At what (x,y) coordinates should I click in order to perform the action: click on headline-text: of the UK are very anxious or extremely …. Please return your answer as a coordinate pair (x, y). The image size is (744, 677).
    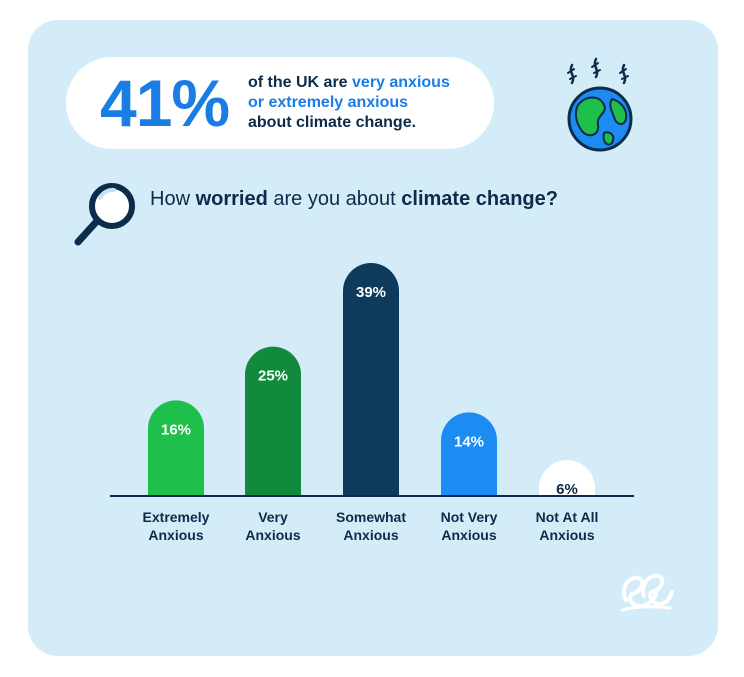
    Looking at the image, I should click on (349, 103).